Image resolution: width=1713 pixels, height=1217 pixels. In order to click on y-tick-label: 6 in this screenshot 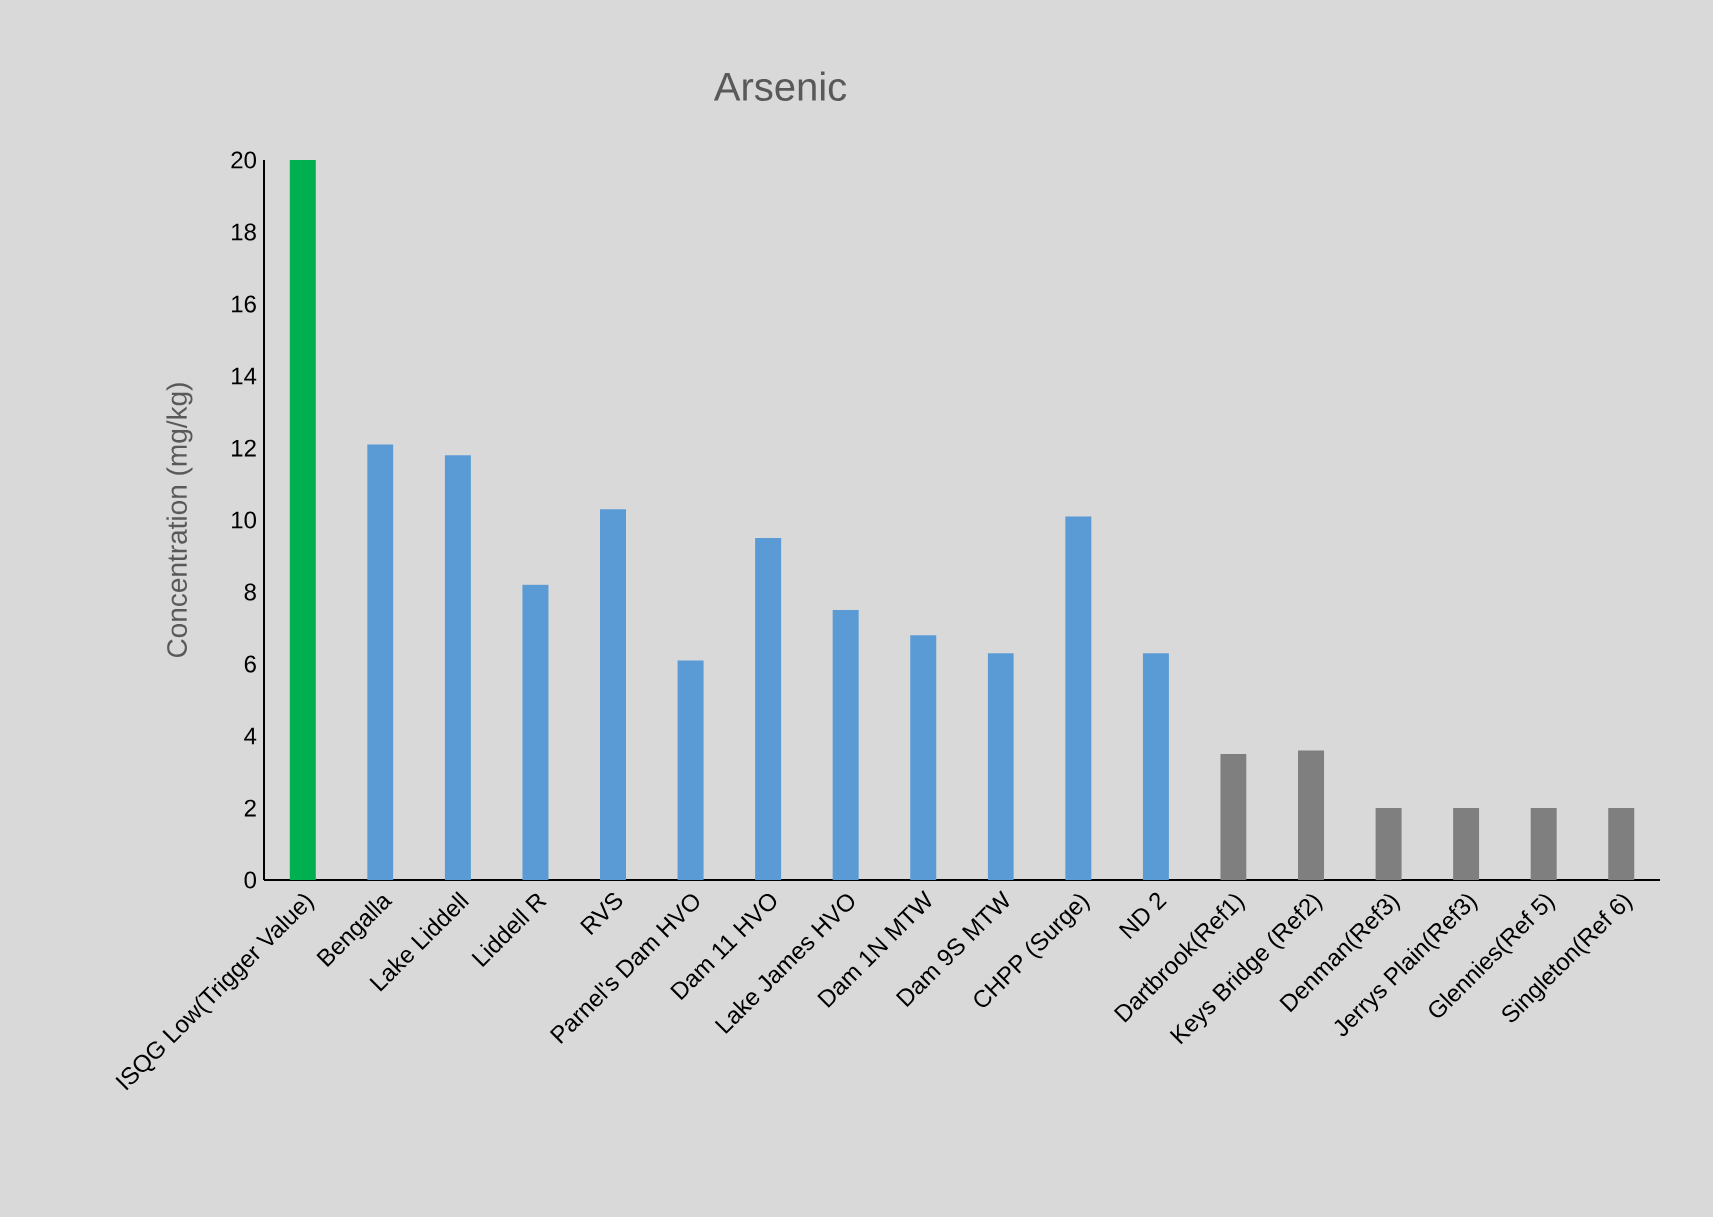, I will do `click(250, 664)`.